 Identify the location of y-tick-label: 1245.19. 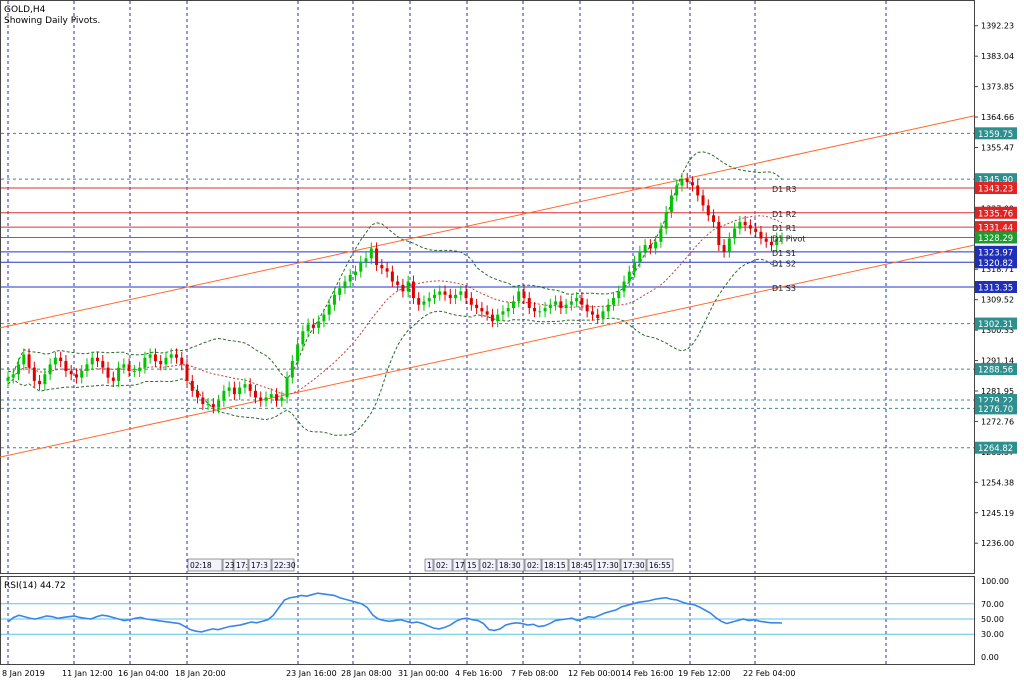
(997, 513).